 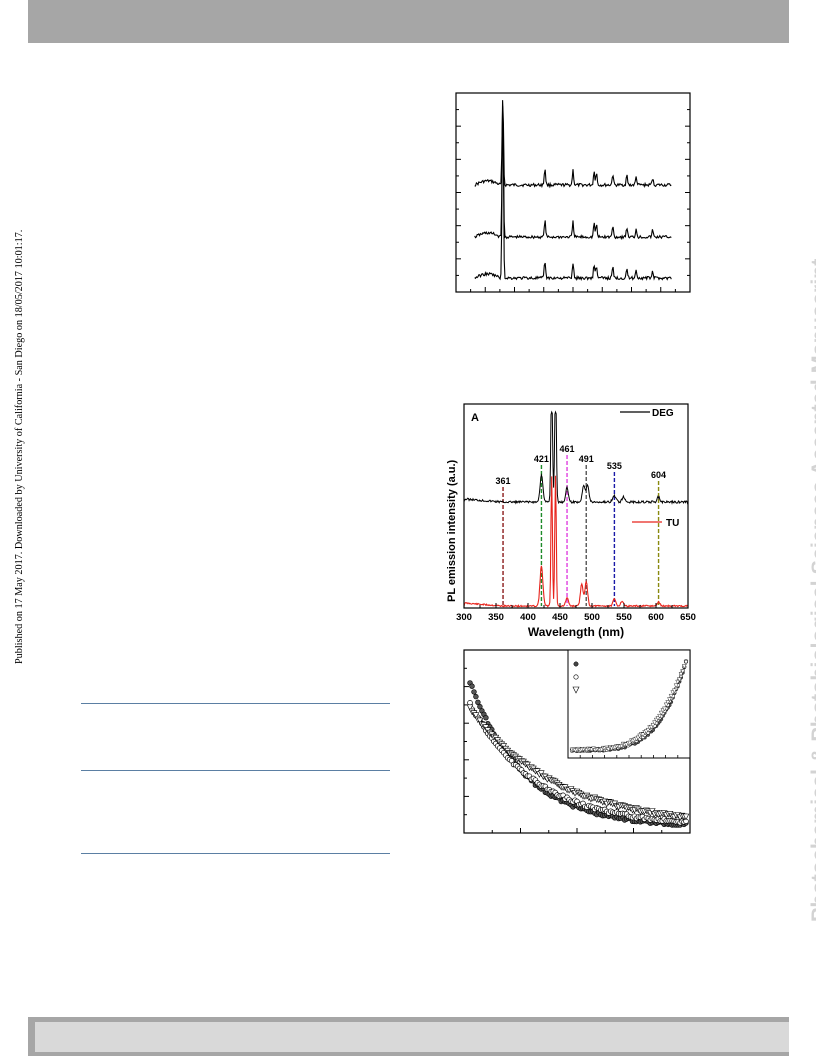 What do you see at coordinates (541, 459) in the screenshot?
I see `marker-label-421: 421` at bounding box center [541, 459].